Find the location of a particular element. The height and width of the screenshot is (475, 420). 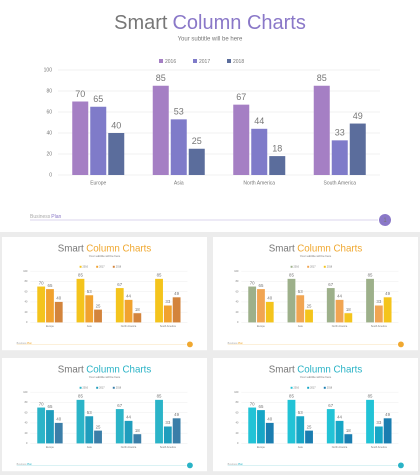

chart-title: Smart Column Charts is located at coordinates (316, 369).